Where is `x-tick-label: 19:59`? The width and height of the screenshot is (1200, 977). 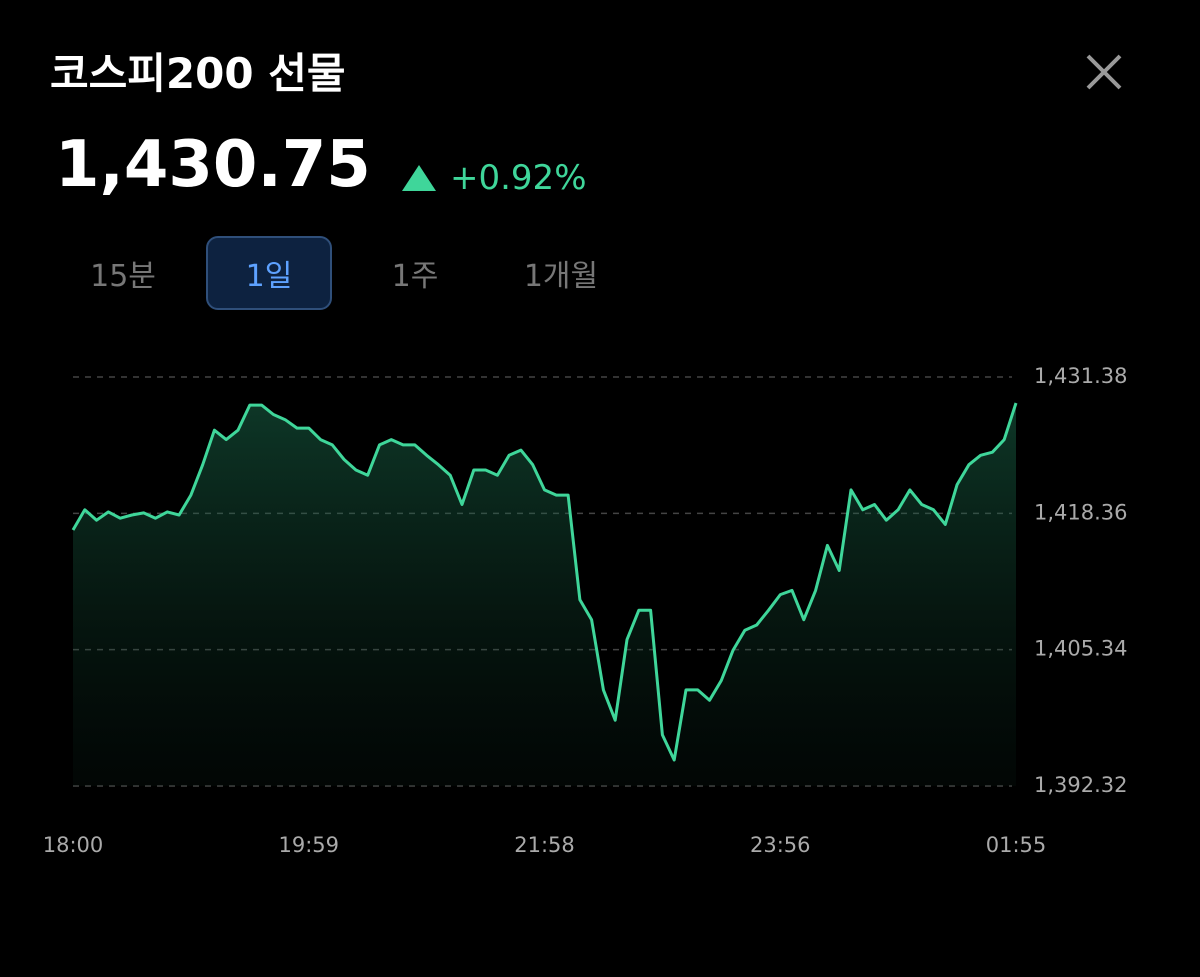 x-tick-label: 19:59 is located at coordinates (308, 845).